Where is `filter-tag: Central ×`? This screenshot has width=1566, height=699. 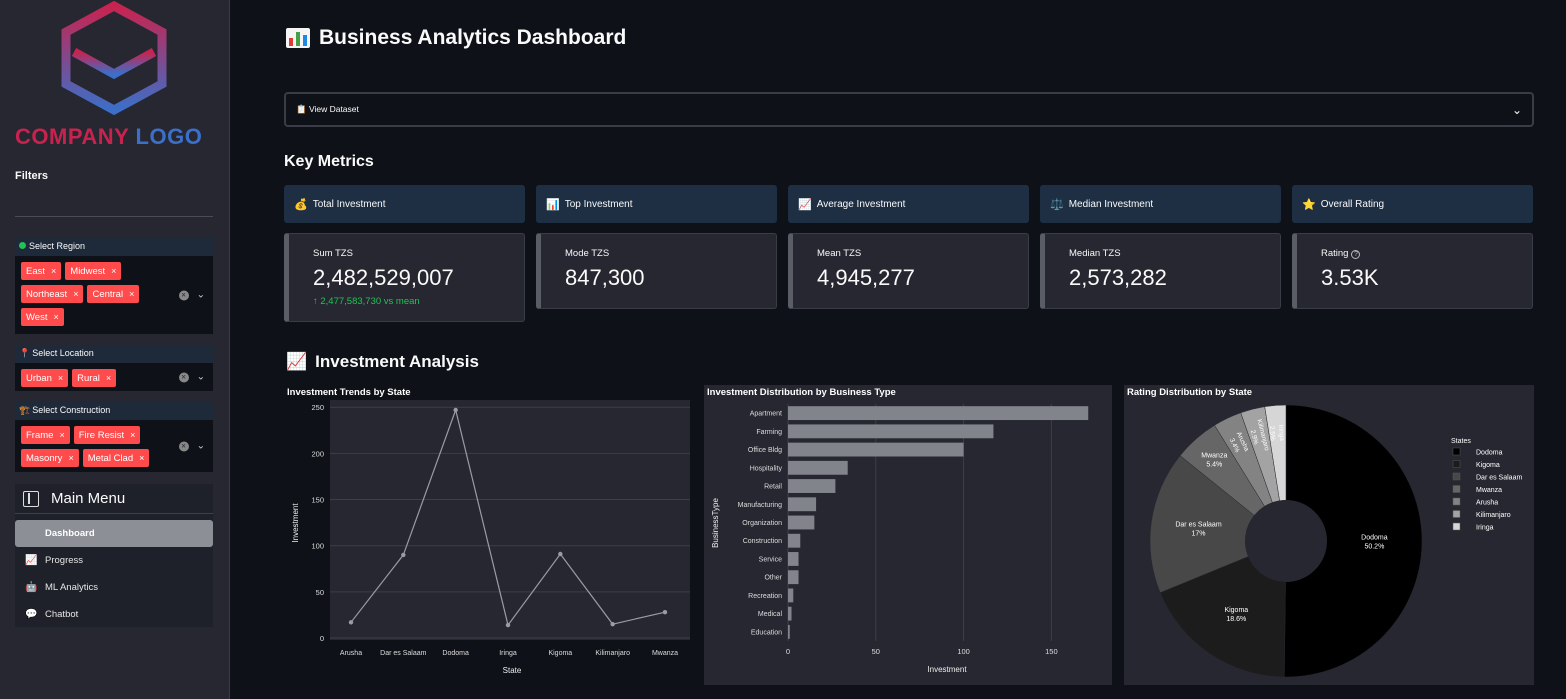
filter-tag: Central × is located at coordinates (113, 294).